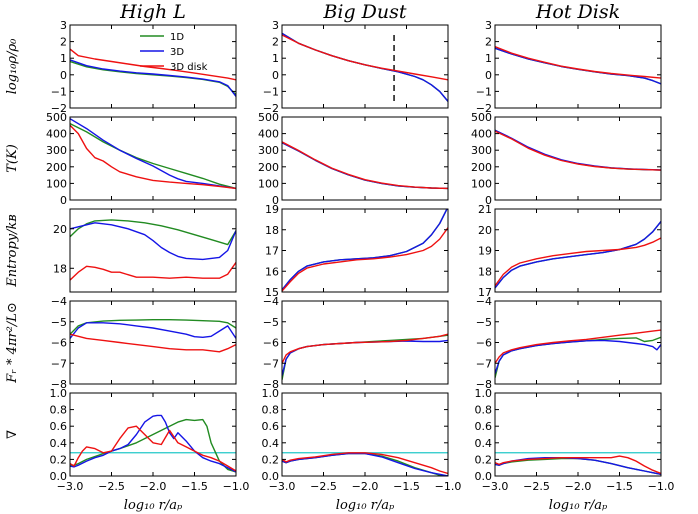 The width and height of the screenshot is (698, 514). I want to click on x-axis-label: log₁₀ r/aₚ, so click(578, 505).